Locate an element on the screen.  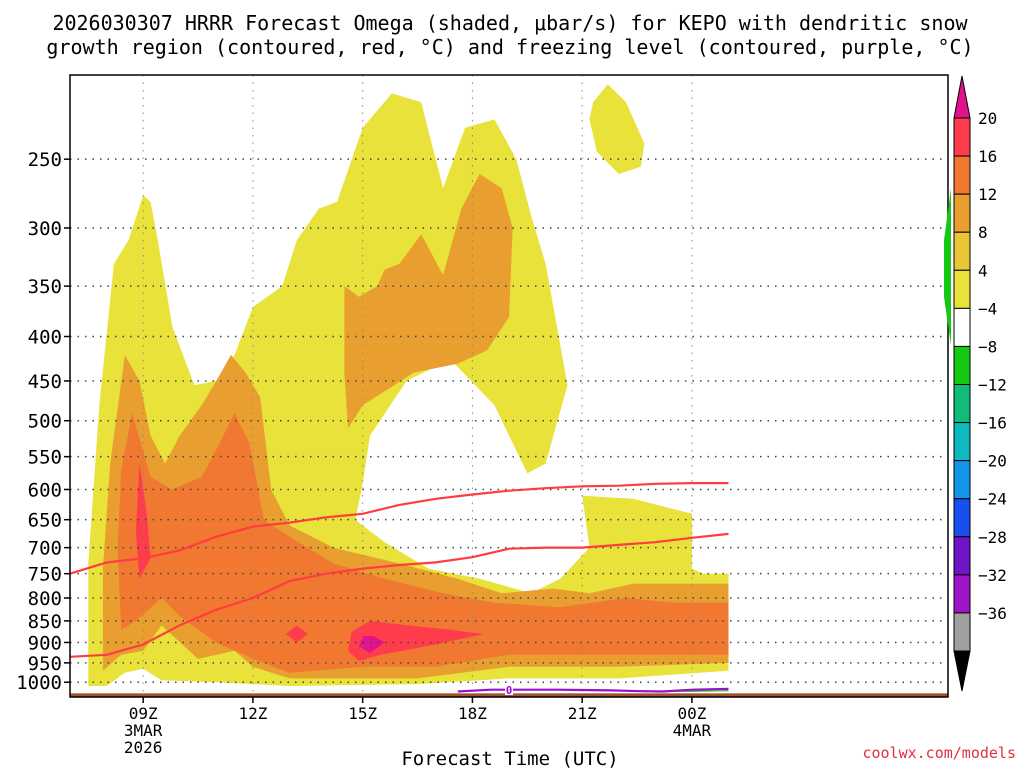
colorbar: 20 16 12 8 4 −4 −8 −12 −16 −20 −24 −28 −32 −36 is located at coordinates (975, 383).